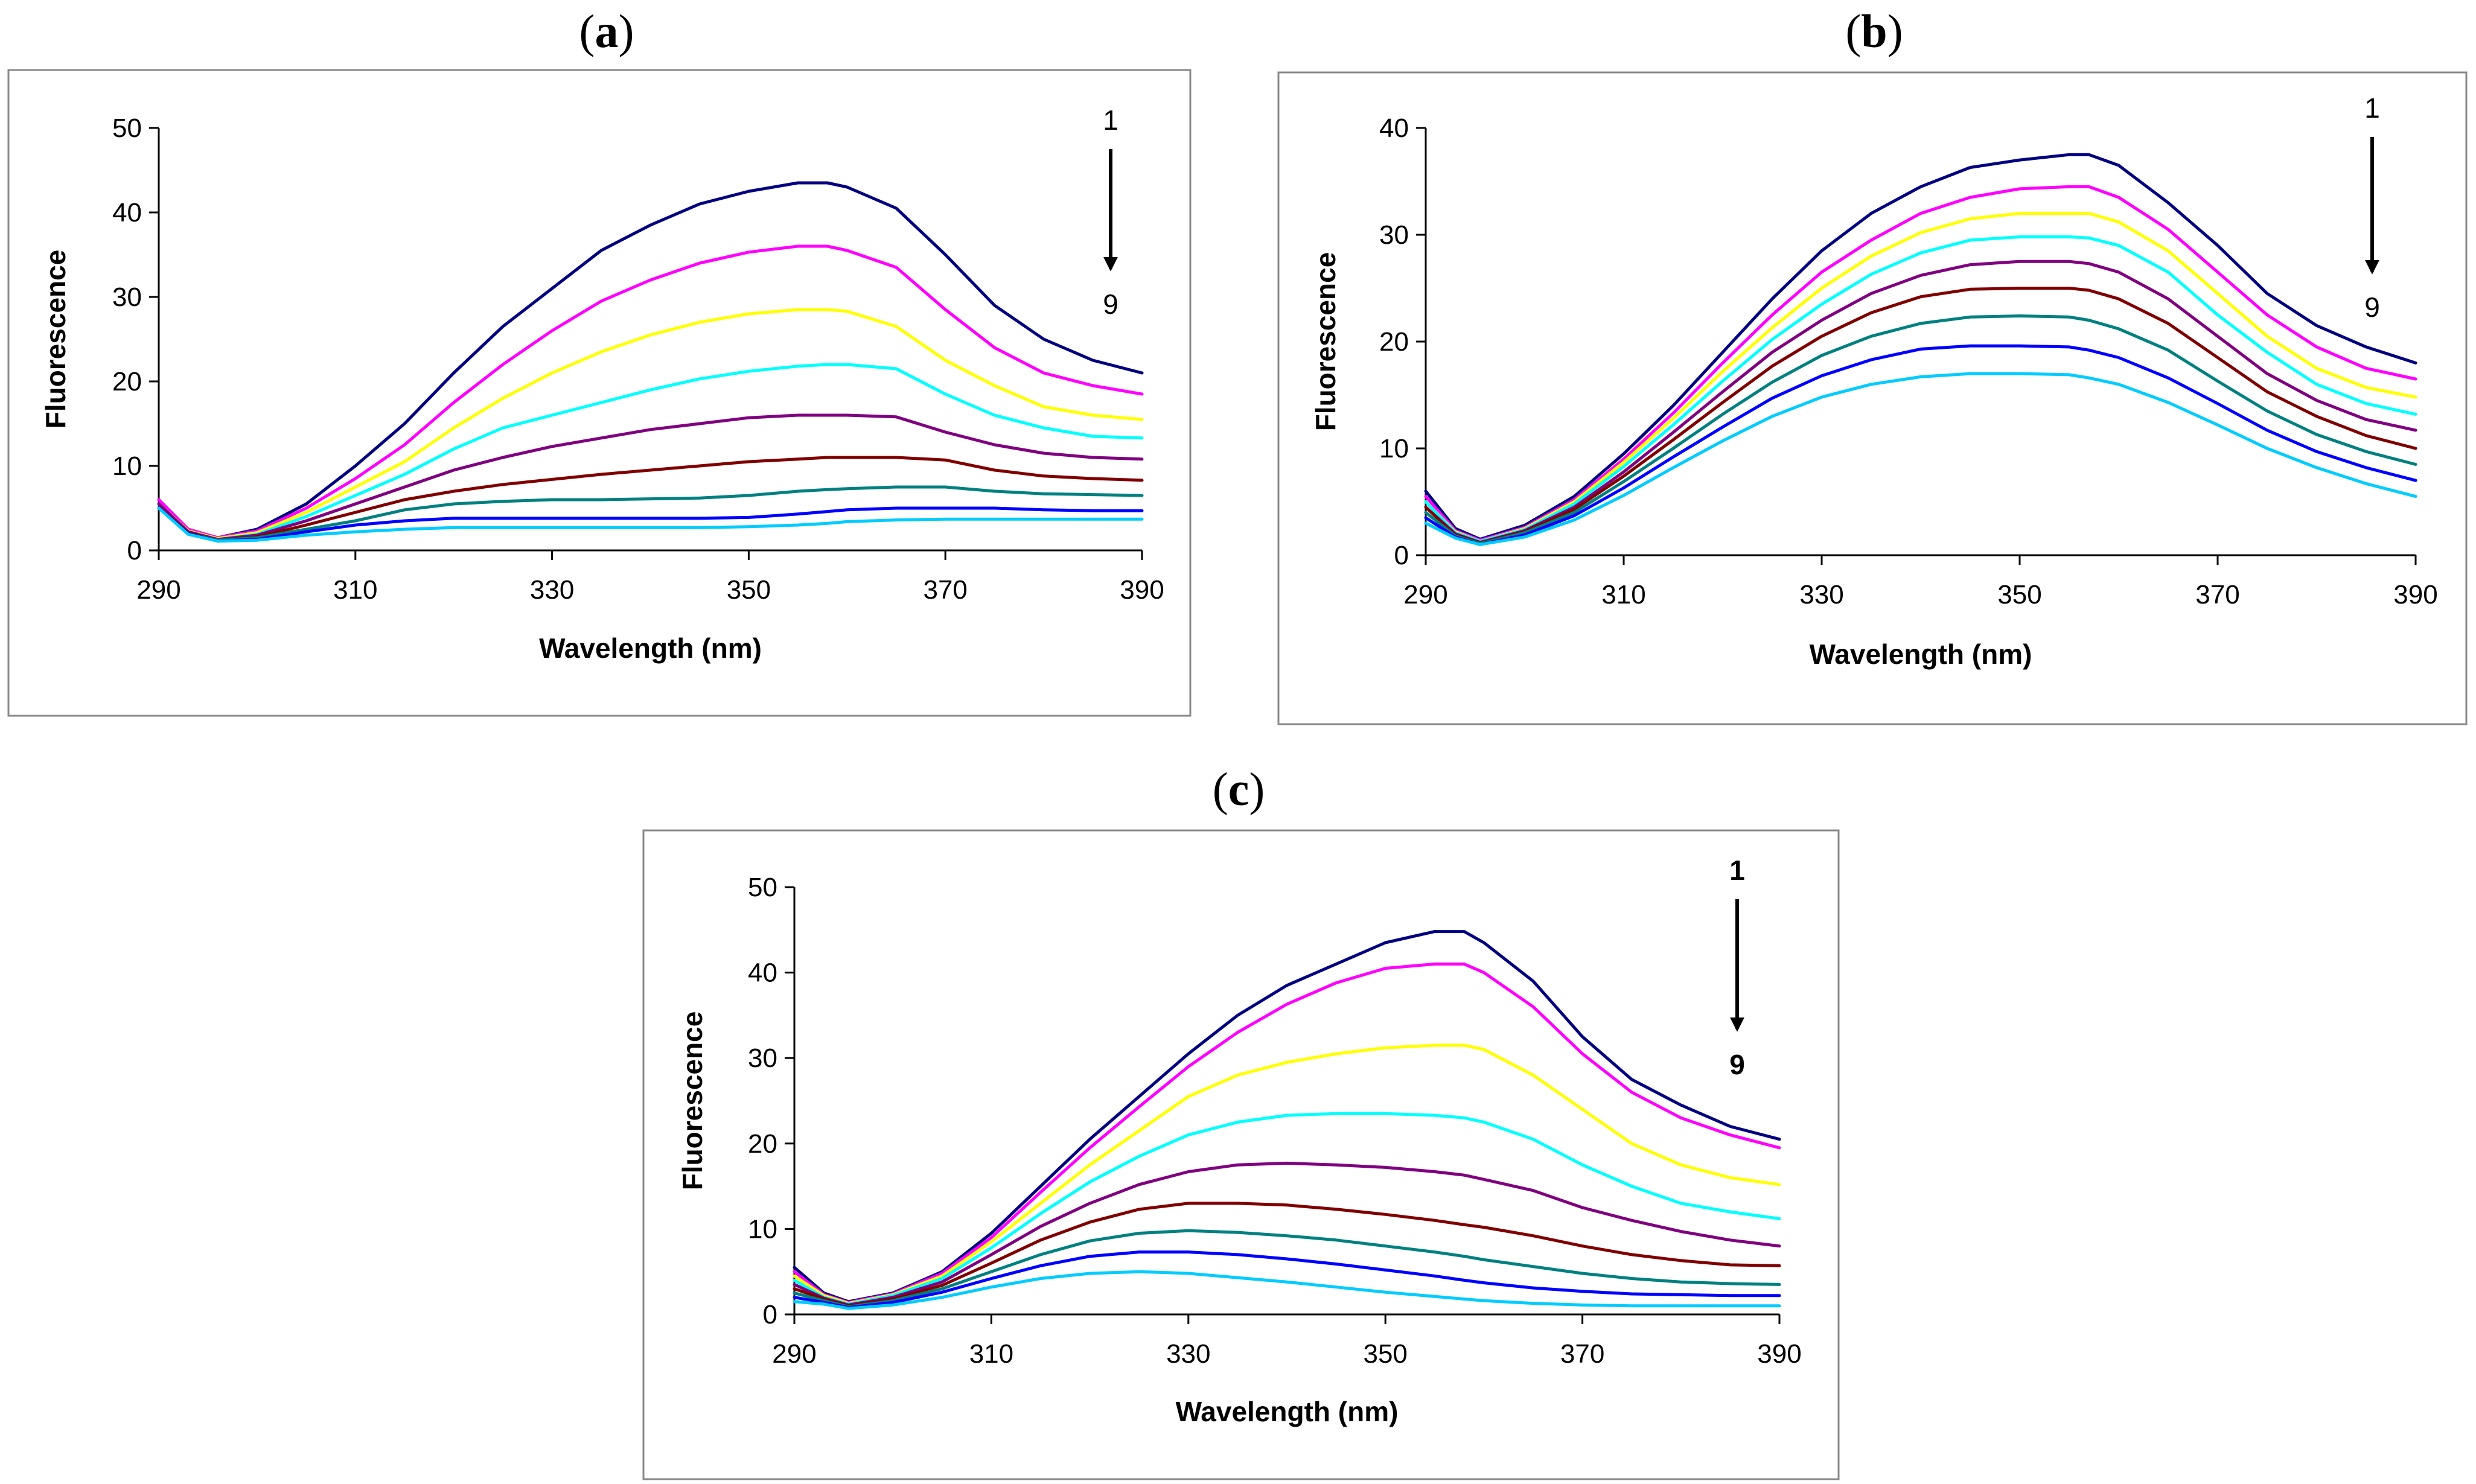  What do you see at coordinates (1239, 789) in the screenshot?
I see `panel-label-c: (c)` at bounding box center [1239, 789].